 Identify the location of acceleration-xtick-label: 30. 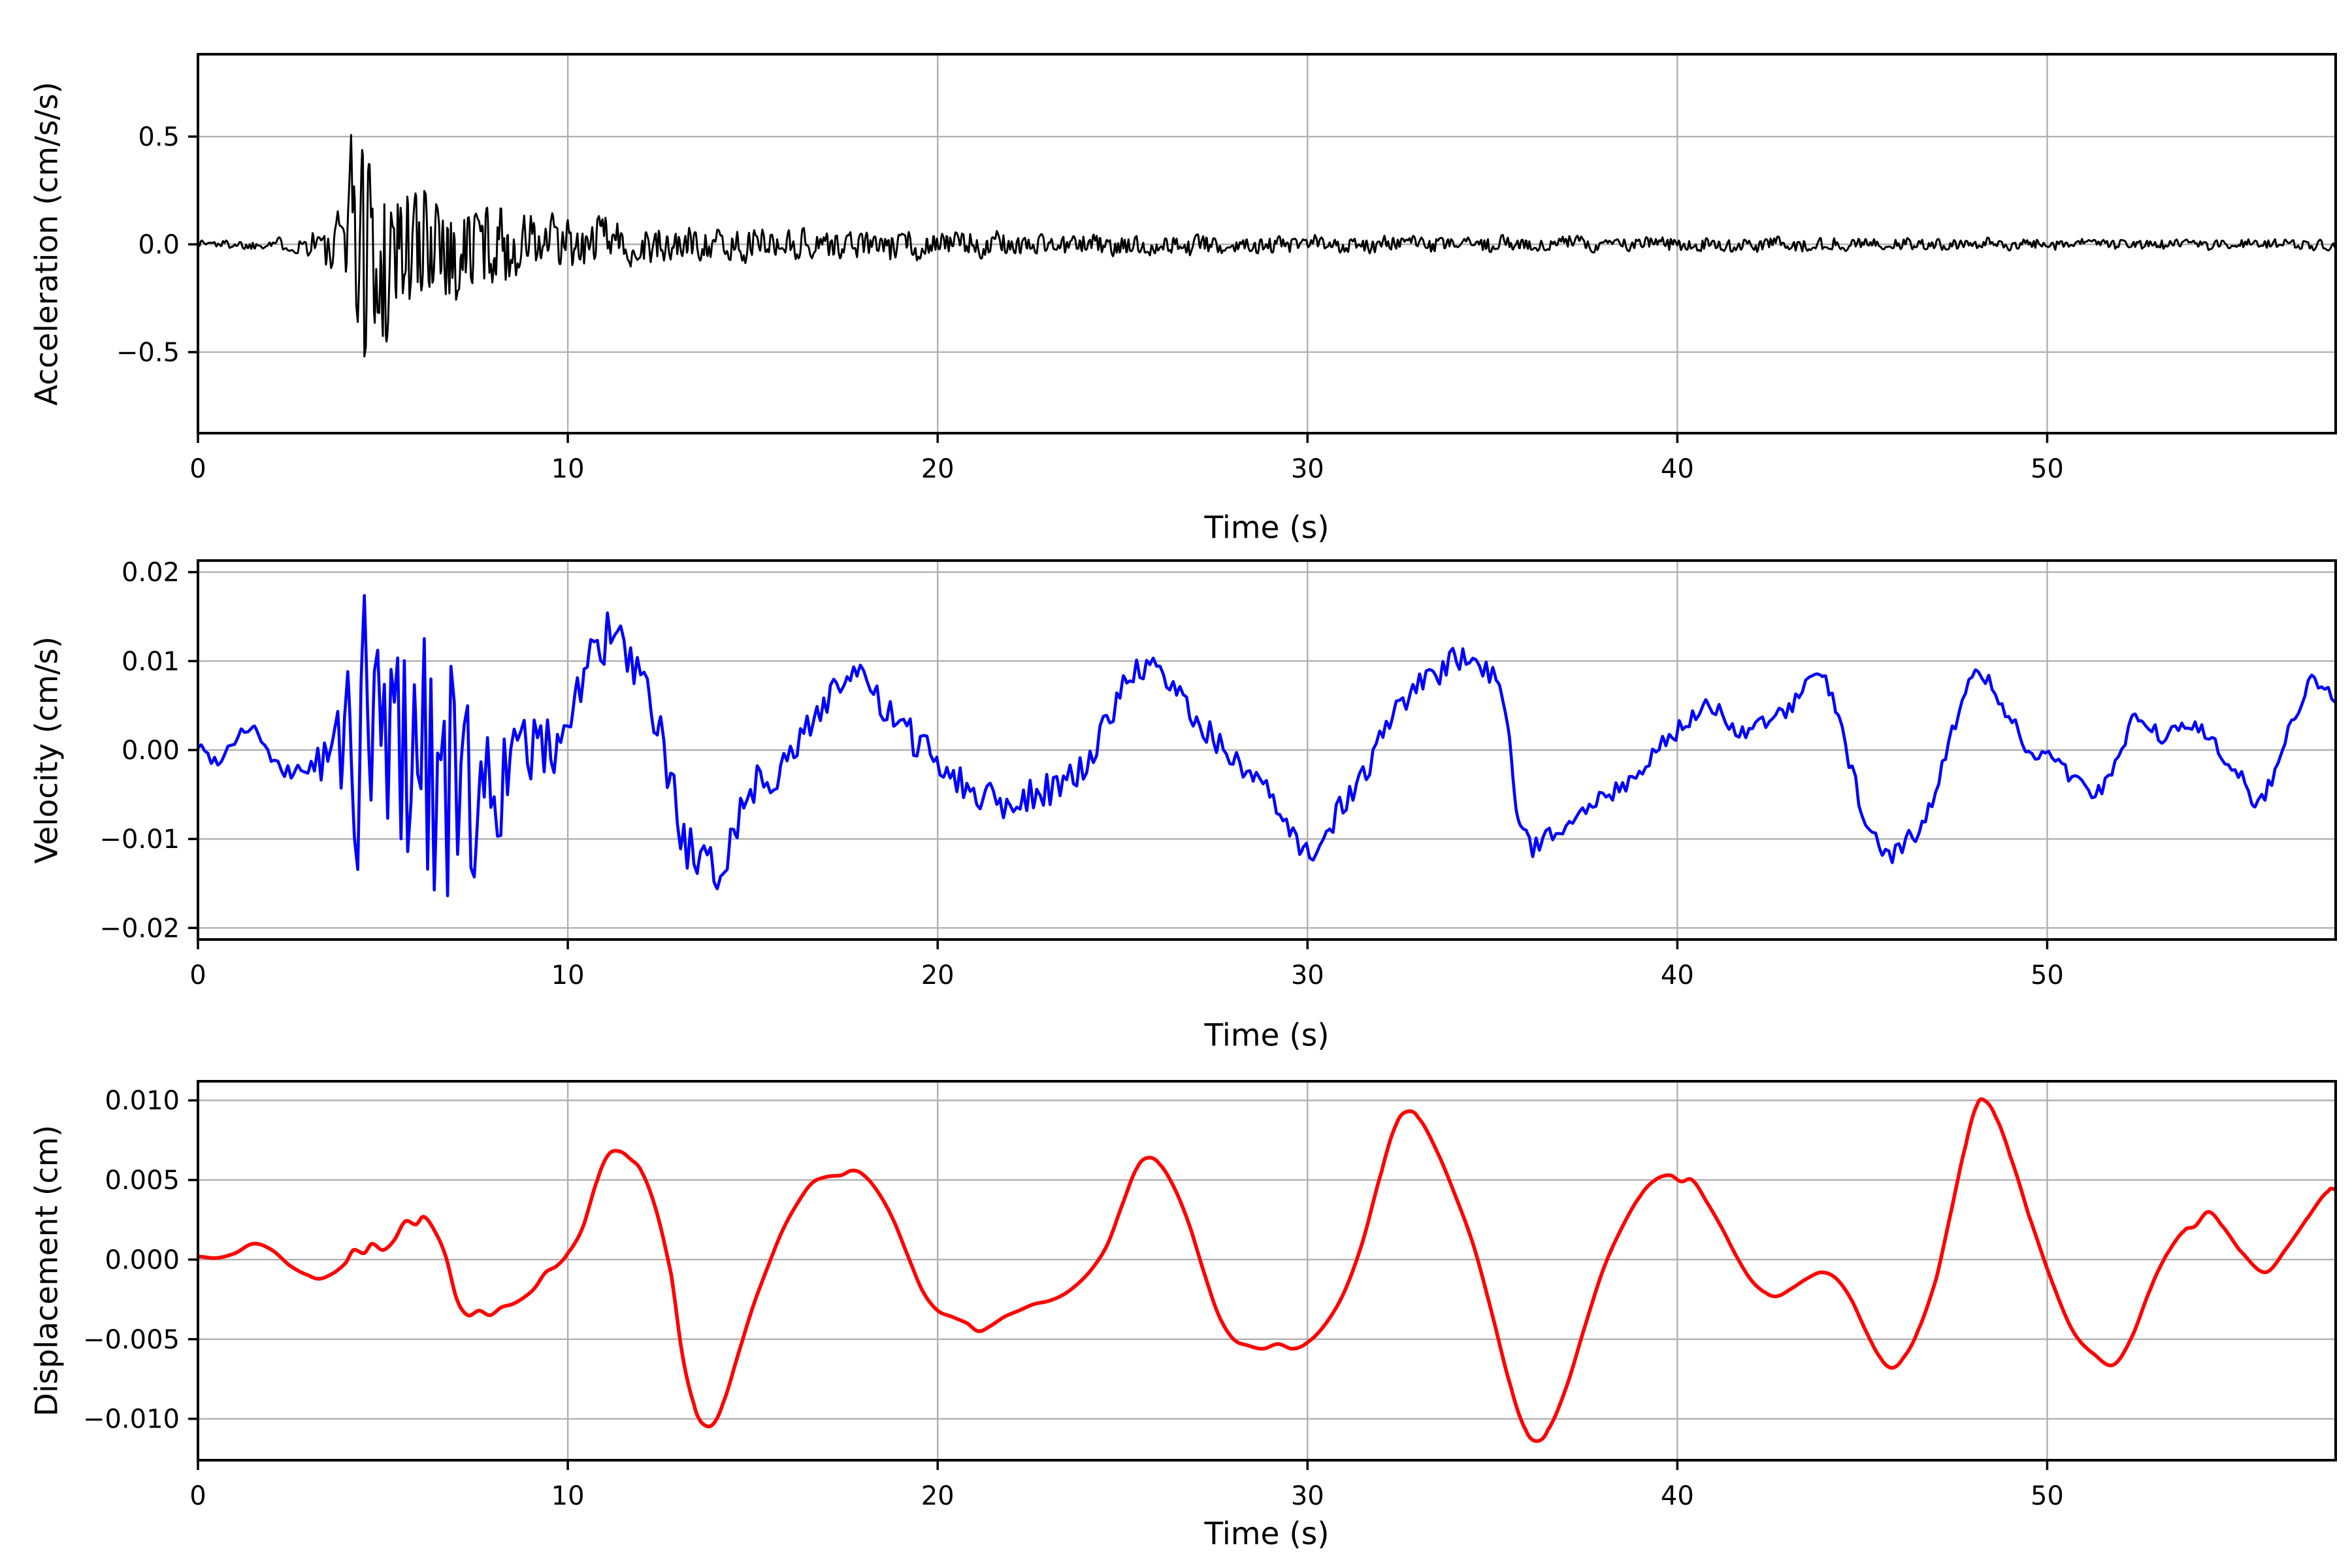
(1307, 469).